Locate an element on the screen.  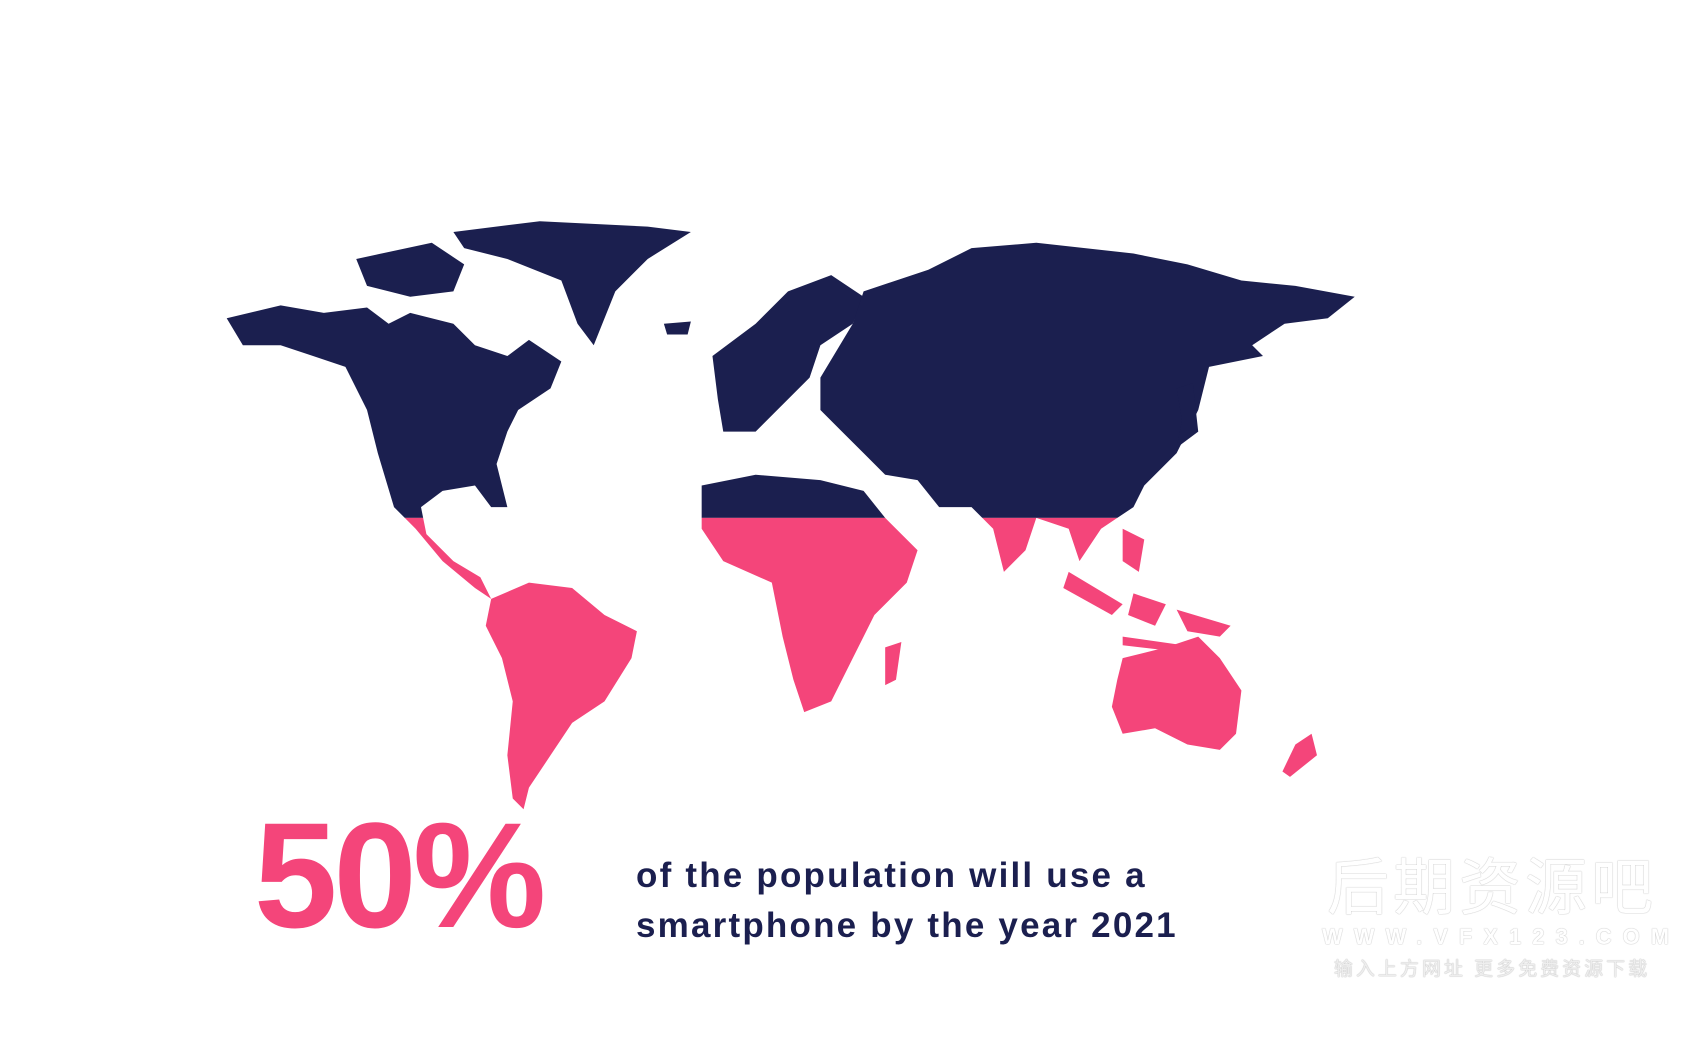
watermark-title: 后期资源吧 is located at coordinates (1491, 888).